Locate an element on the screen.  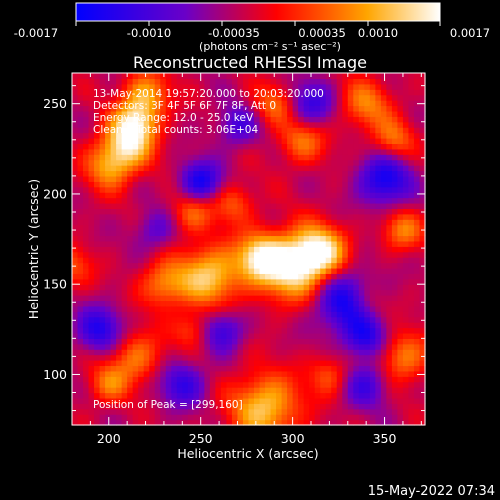
colorbar-tick-label: -0.0017 is located at coordinates (36, 33).